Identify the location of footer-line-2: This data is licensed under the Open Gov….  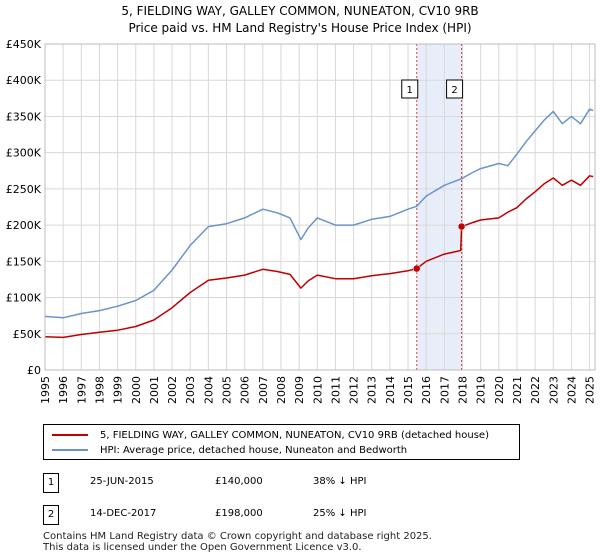
(202, 547).